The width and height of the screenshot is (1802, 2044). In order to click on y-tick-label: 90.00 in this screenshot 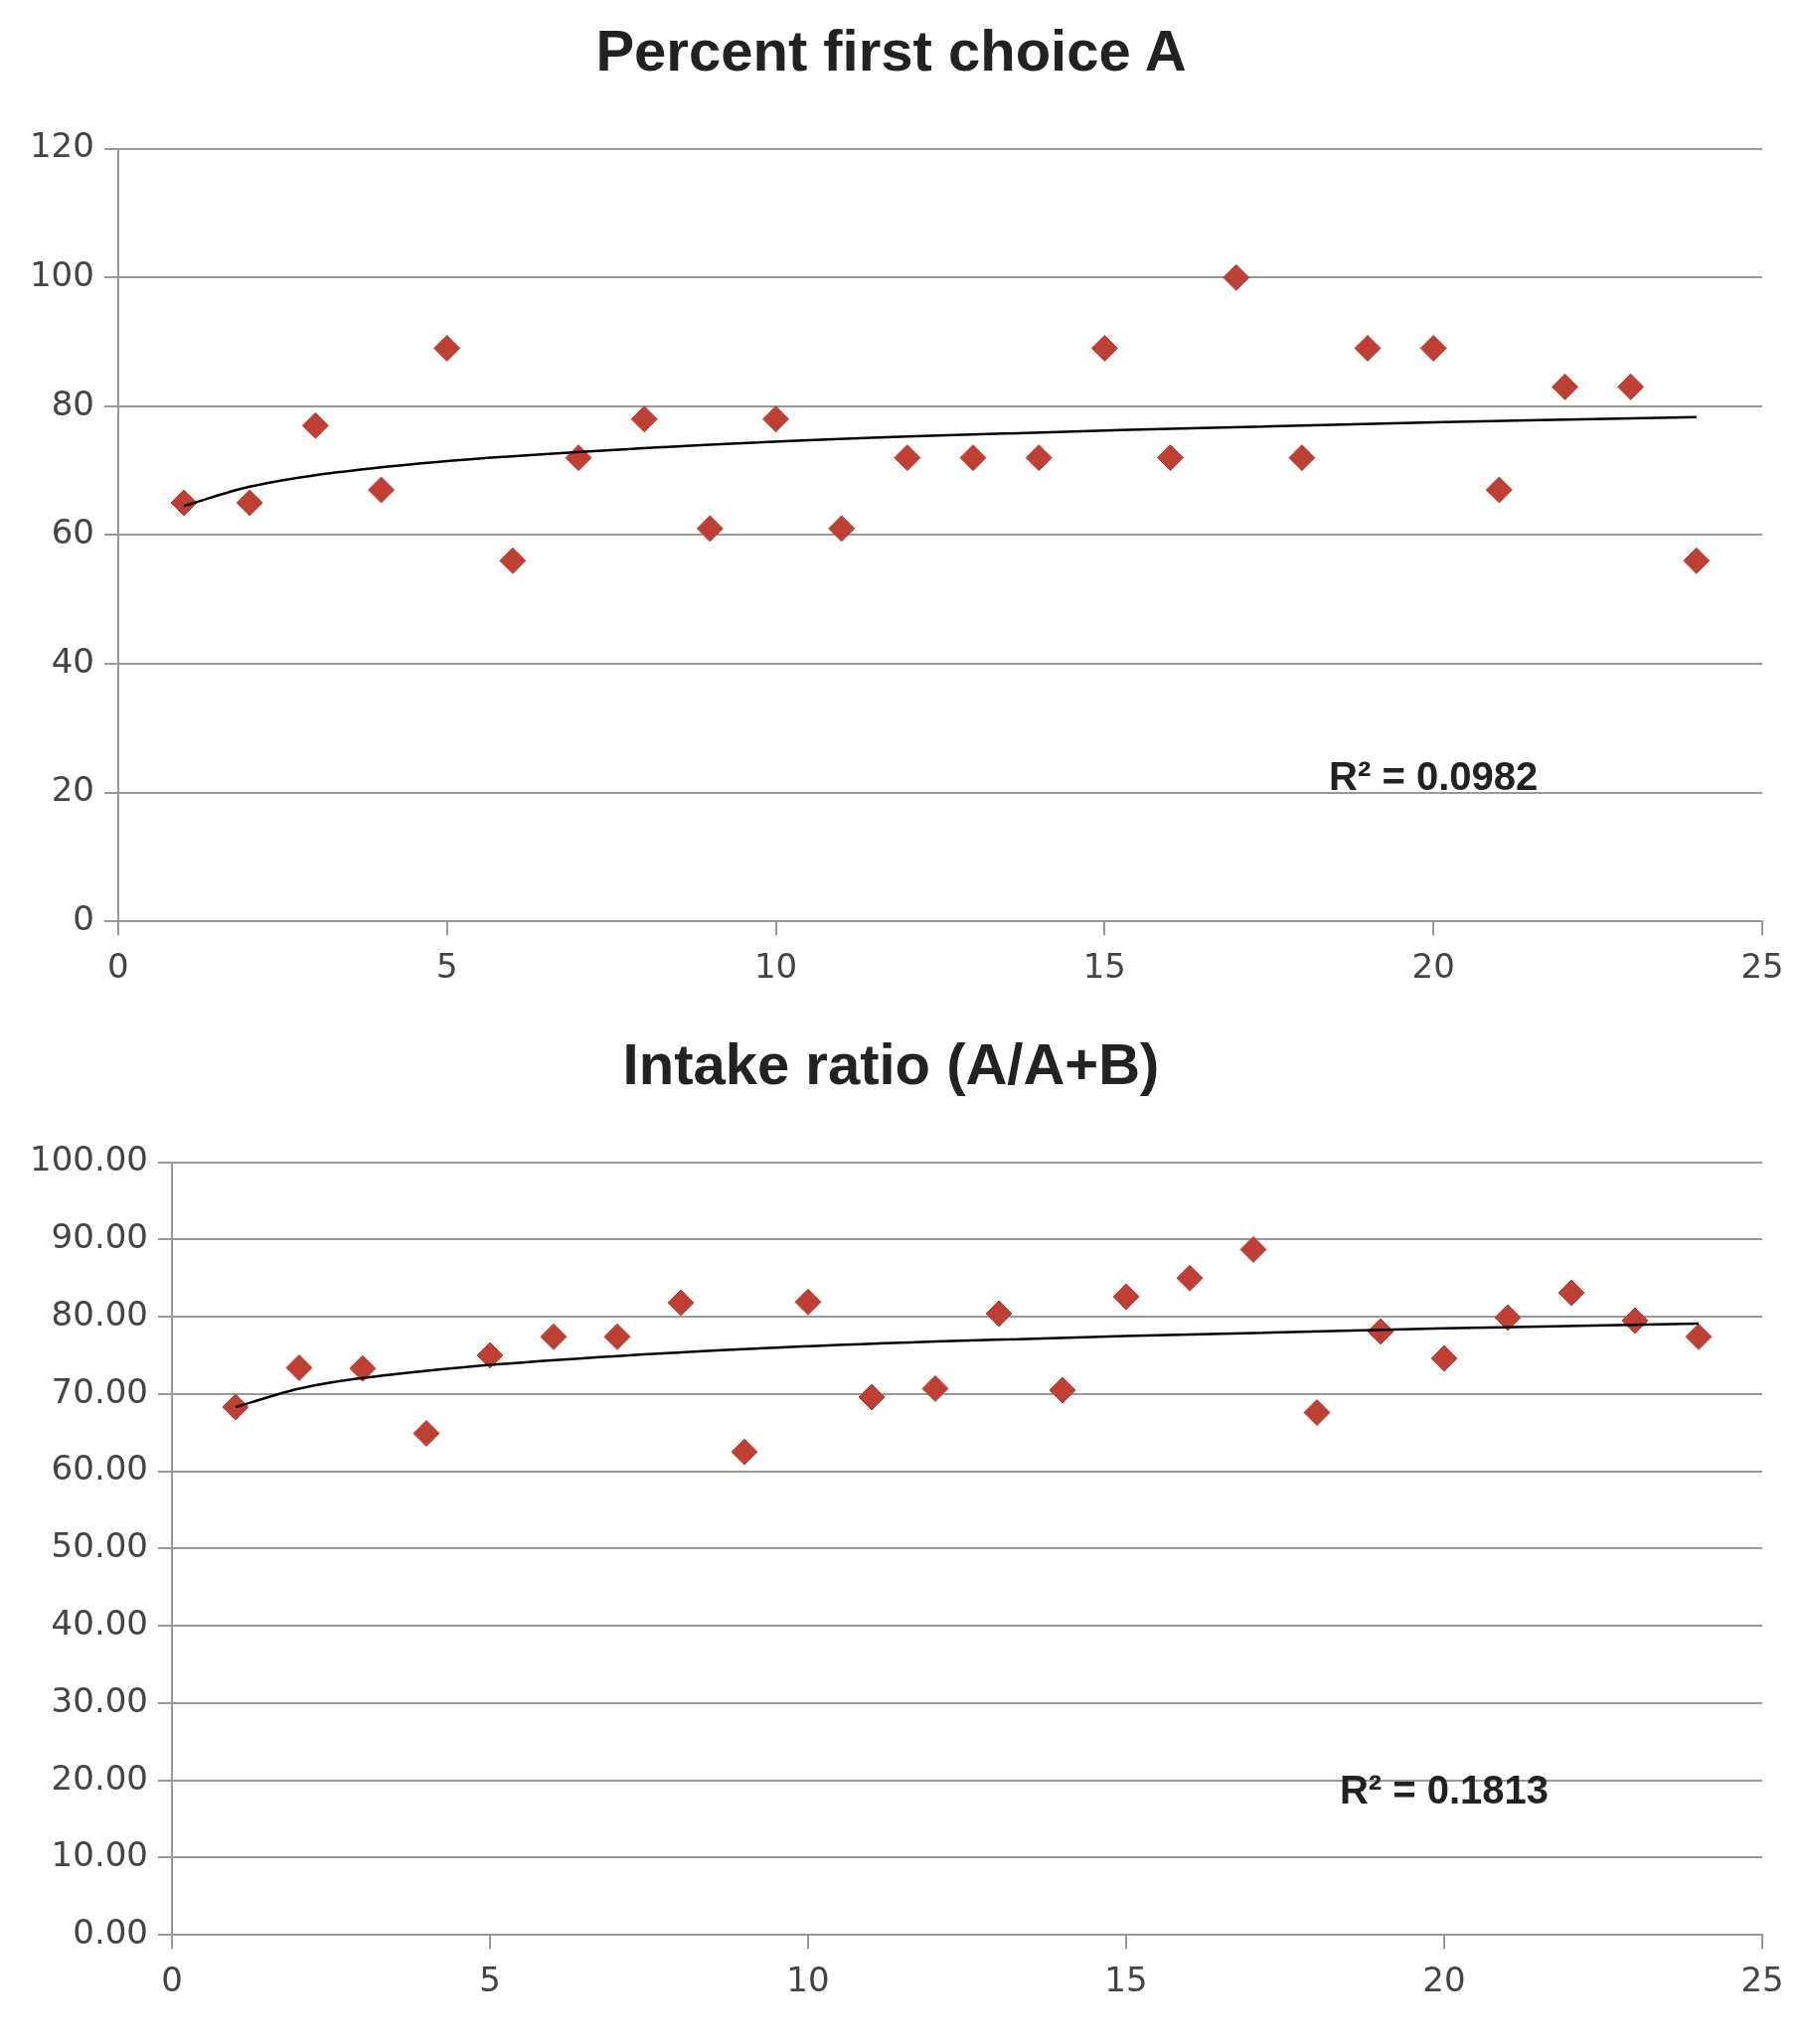, I will do `click(99, 1237)`.